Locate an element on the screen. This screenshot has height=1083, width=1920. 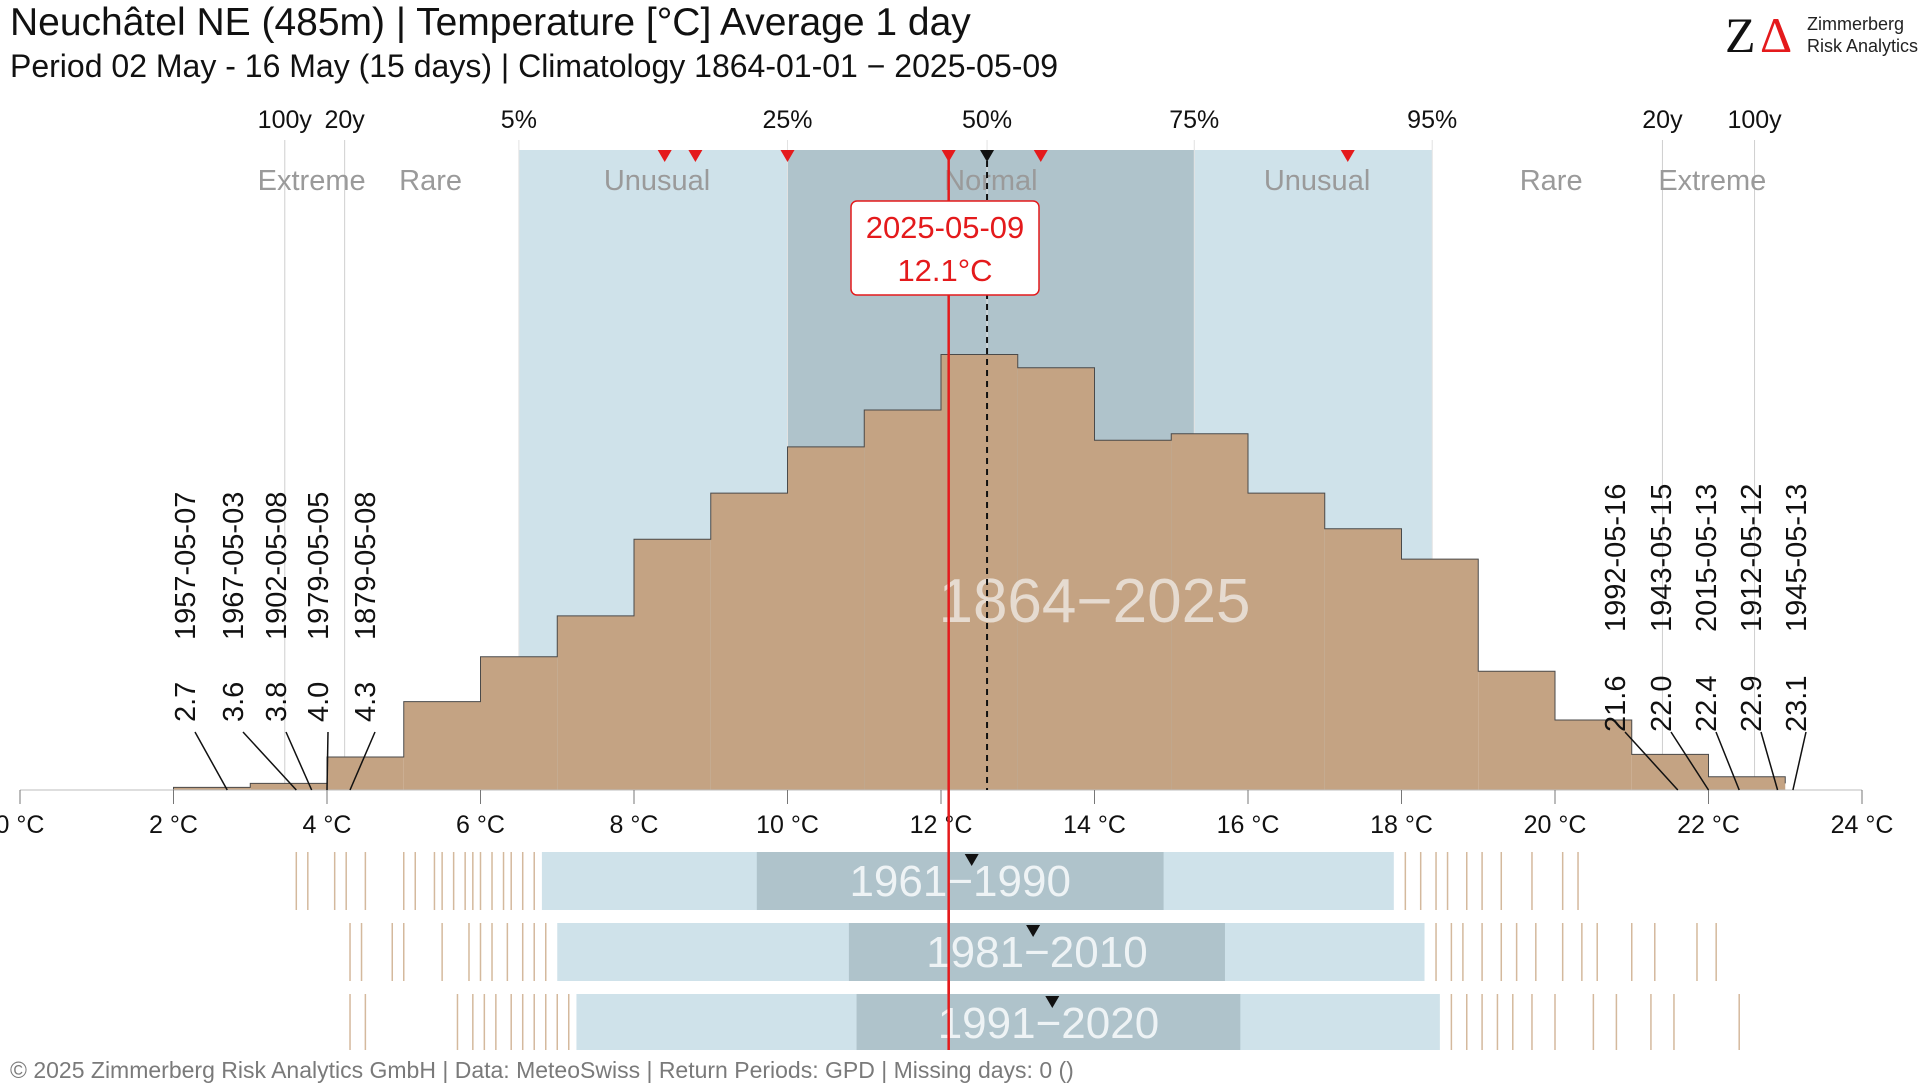
extreme-value-label: 4.3 is located at coordinates (366, 702).